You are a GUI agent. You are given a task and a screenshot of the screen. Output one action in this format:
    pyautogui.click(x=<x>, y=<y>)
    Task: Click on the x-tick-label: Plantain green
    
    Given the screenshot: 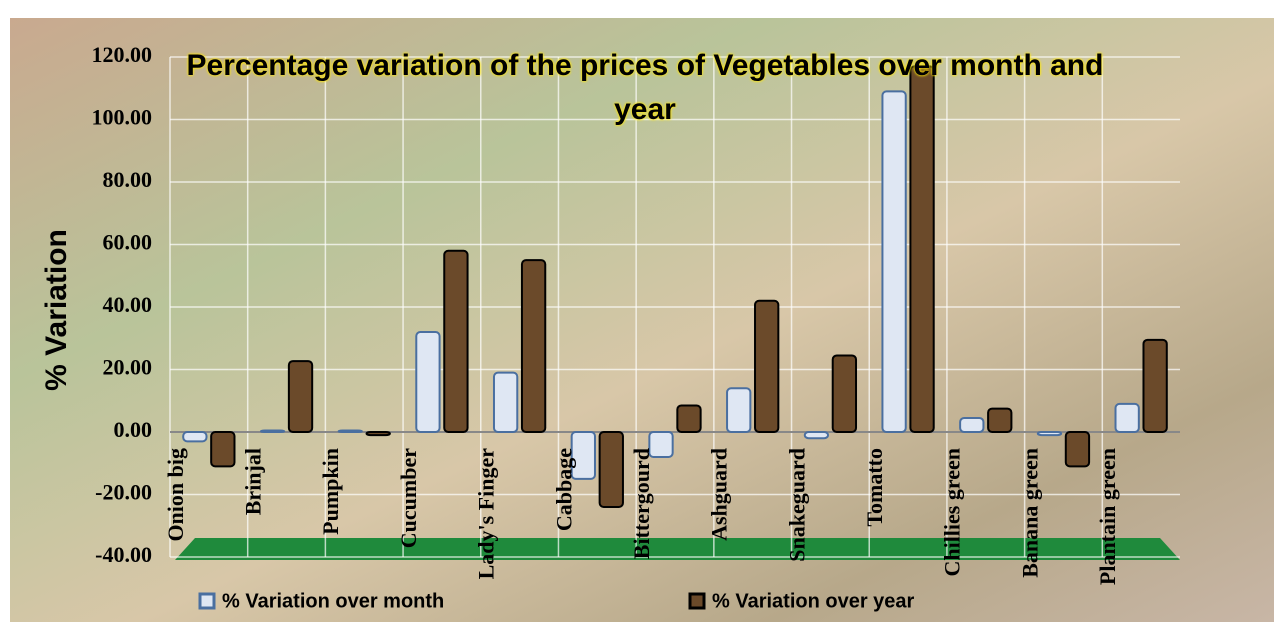 What is the action you would take?
    pyautogui.click(x=1107, y=516)
    